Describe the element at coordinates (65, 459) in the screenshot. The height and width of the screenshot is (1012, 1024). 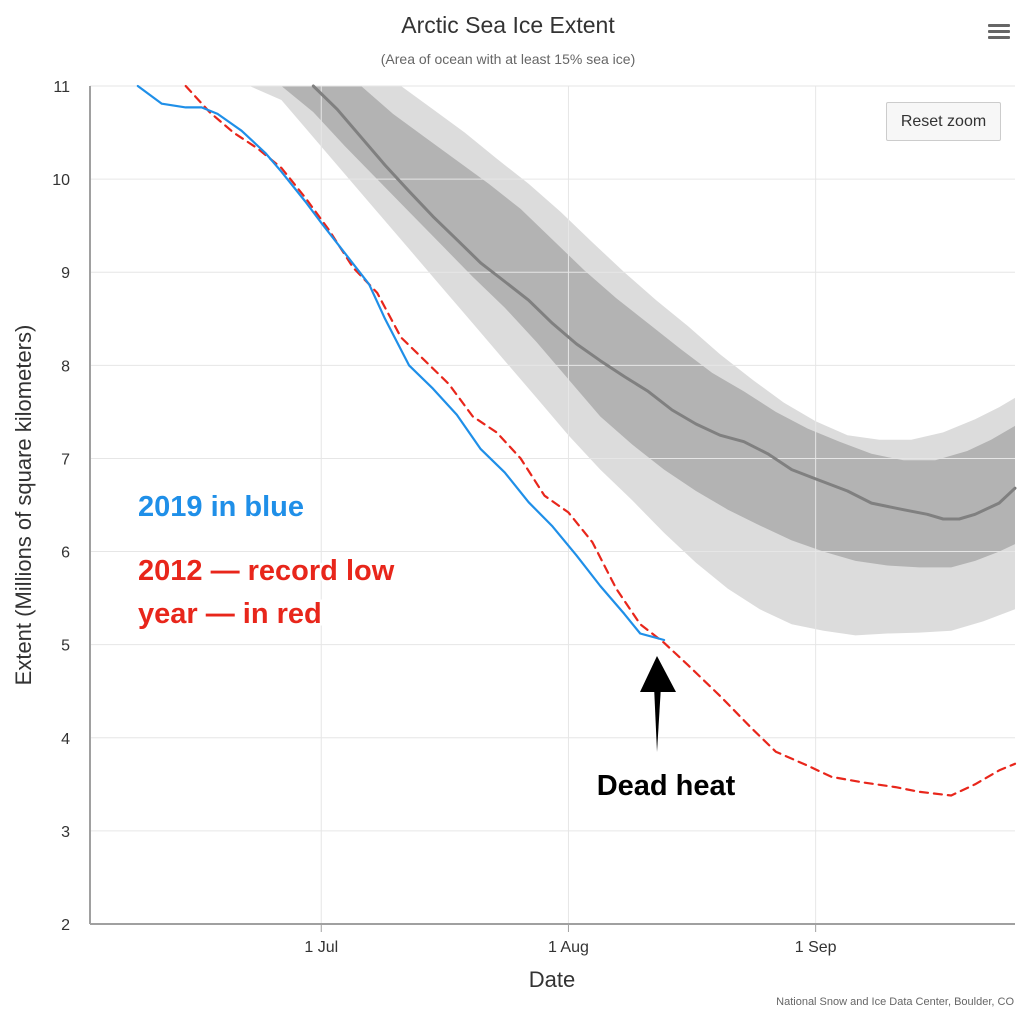
I see `y-tick-label: 7` at that location.